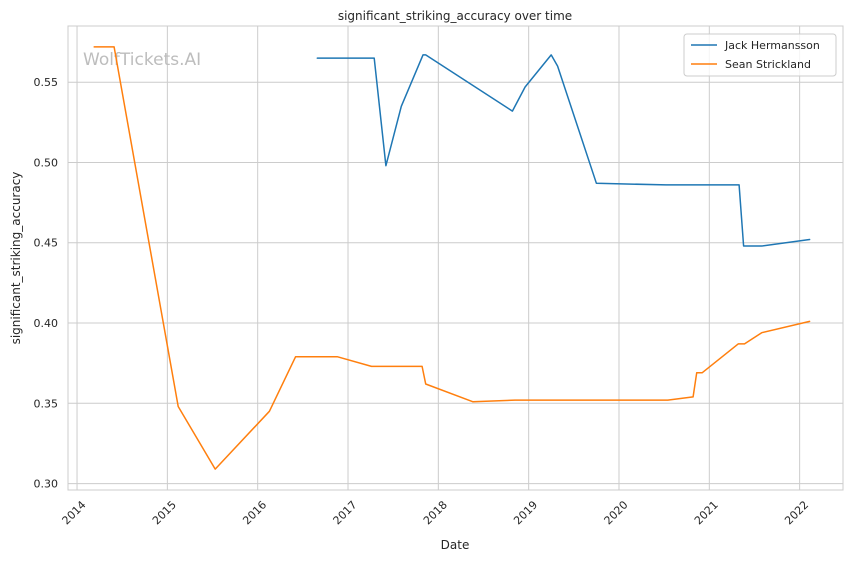 The width and height of the screenshot is (852, 561). Describe the element at coordinates (455, 16) in the screenshot. I see `chart-title: significant_striking_accuracy over time` at that location.